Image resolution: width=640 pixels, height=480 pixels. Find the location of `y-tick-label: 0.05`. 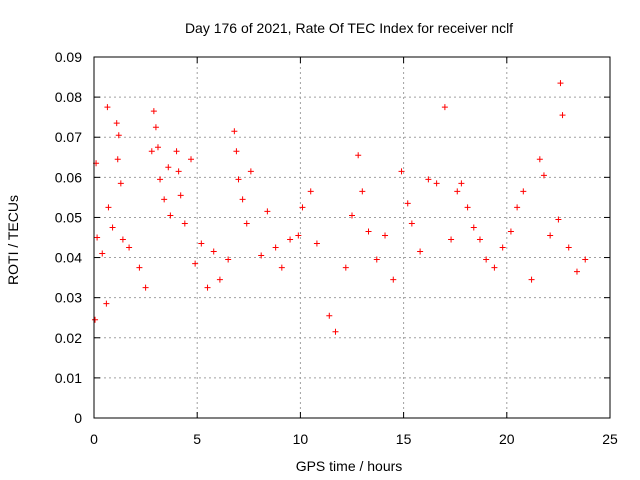

y-tick-label: 0.05 is located at coordinates (68, 217).